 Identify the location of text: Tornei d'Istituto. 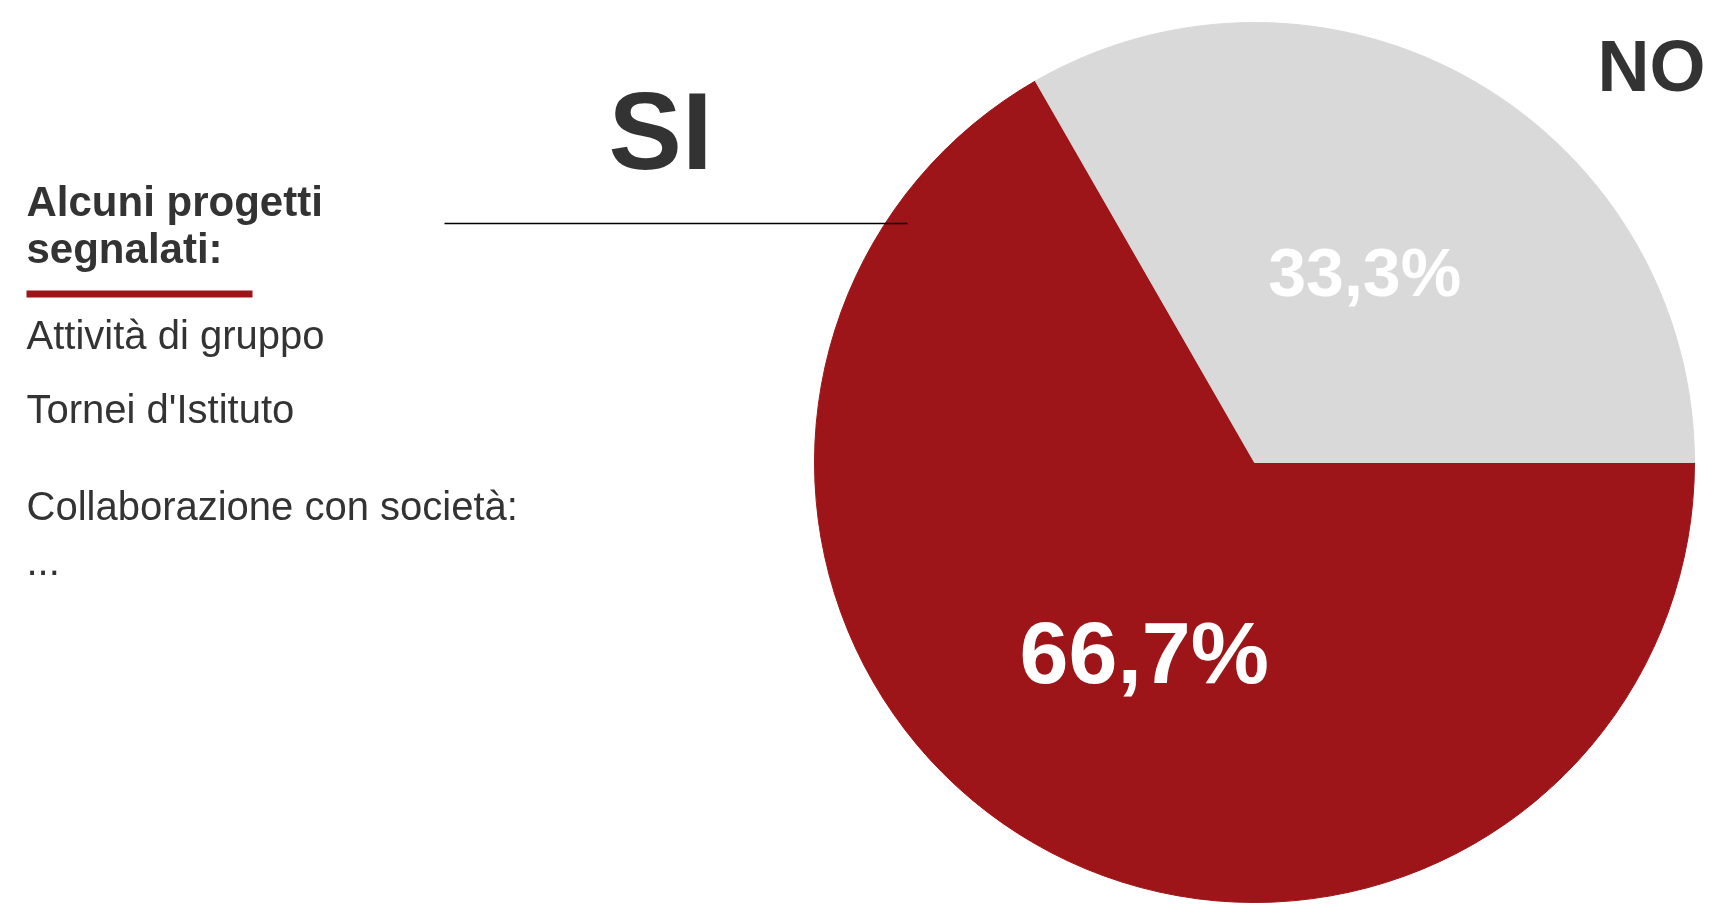
(160, 408).